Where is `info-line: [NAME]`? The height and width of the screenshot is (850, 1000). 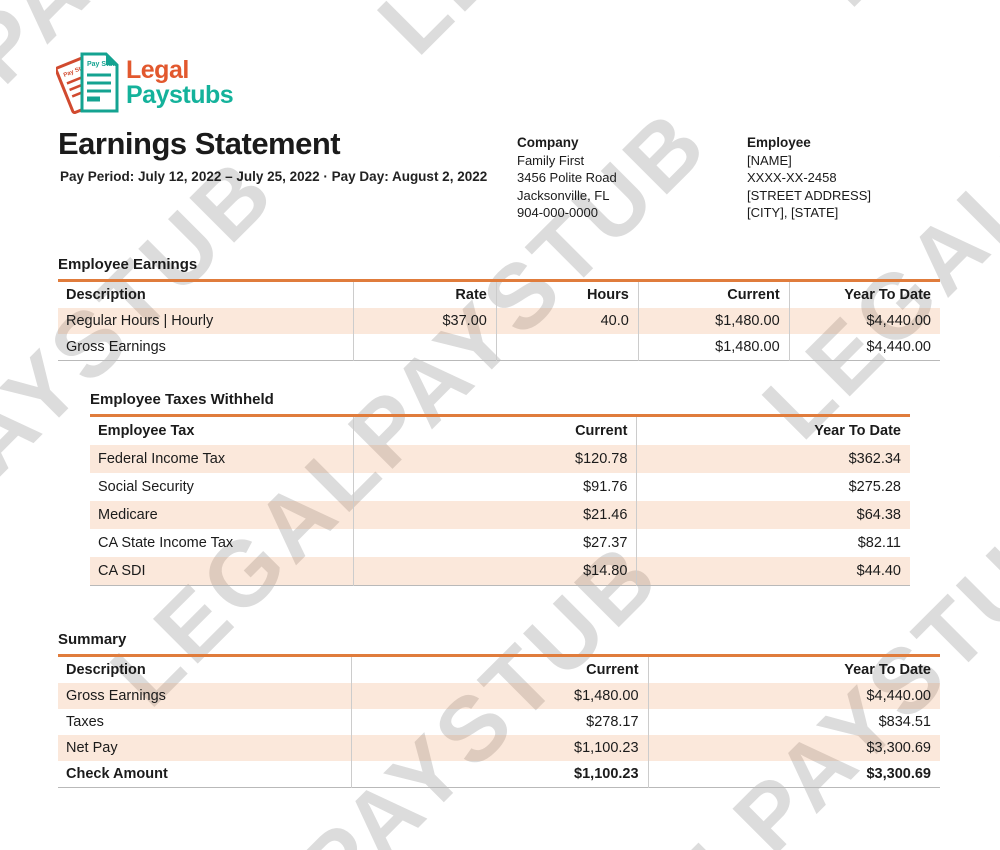
info-line: [NAME] is located at coordinates (769, 160).